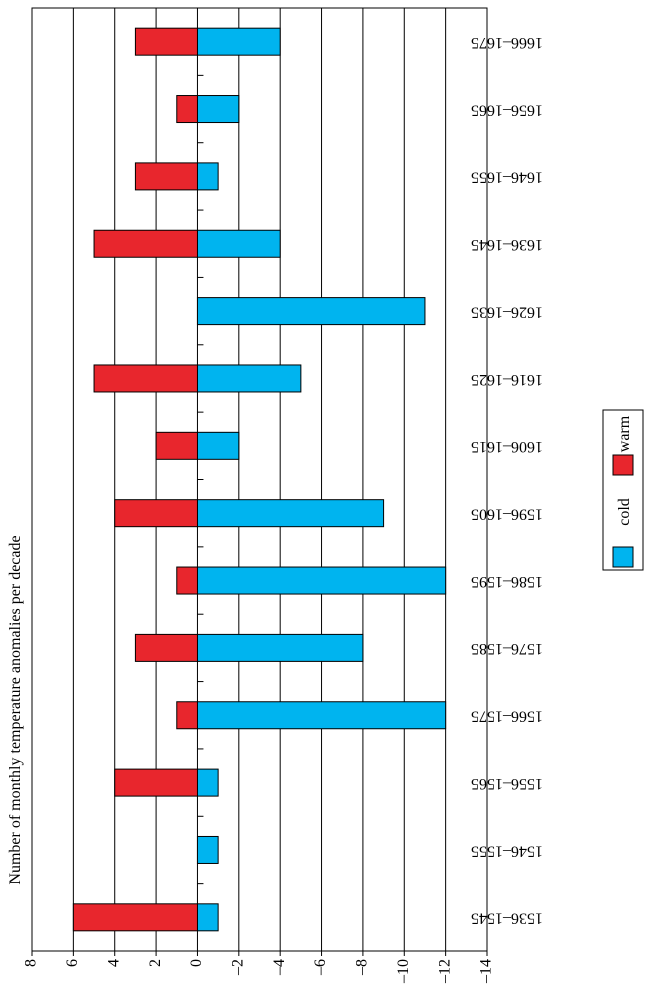 This screenshot has width=646, height=1003. Describe the element at coordinates (200, 479) in the screenshot. I see `category-separators` at that location.